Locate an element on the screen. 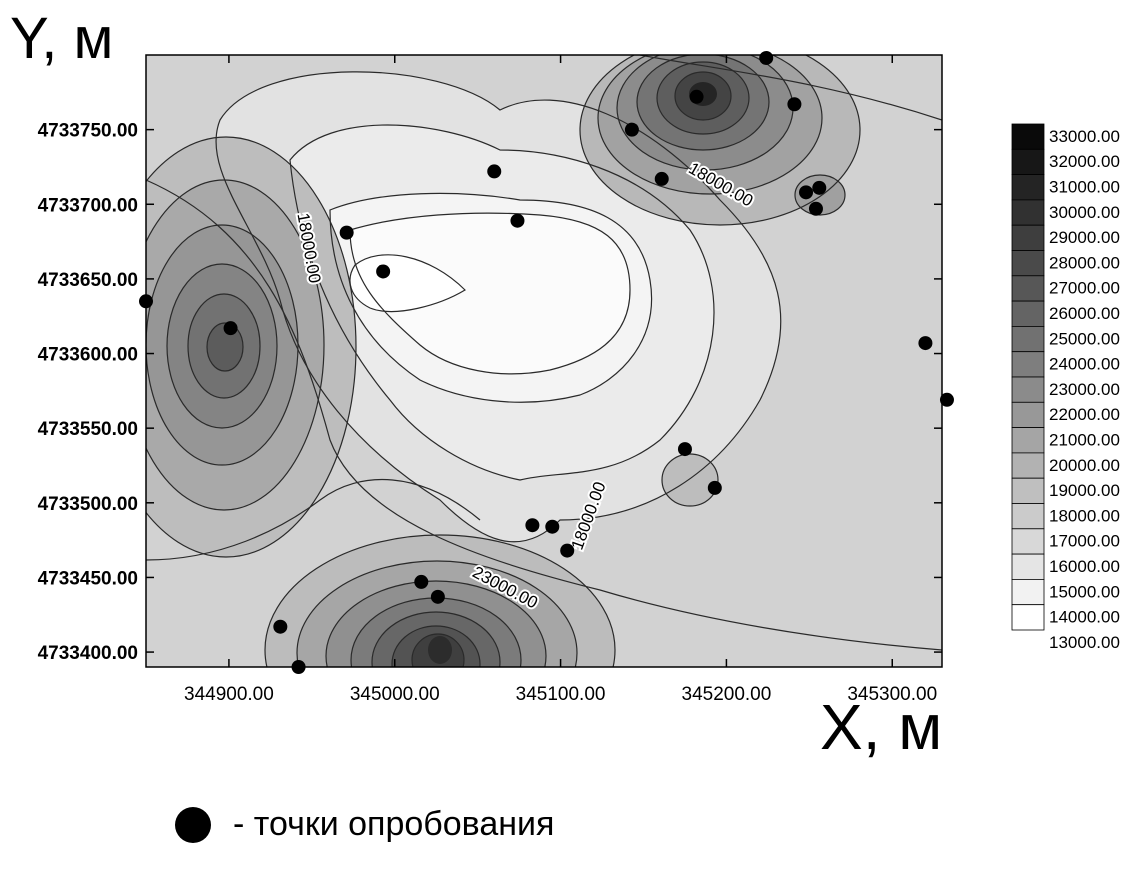 This screenshot has height=874, width=1147. color-scale-label: 17000.00 is located at coordinates (1084, 541).